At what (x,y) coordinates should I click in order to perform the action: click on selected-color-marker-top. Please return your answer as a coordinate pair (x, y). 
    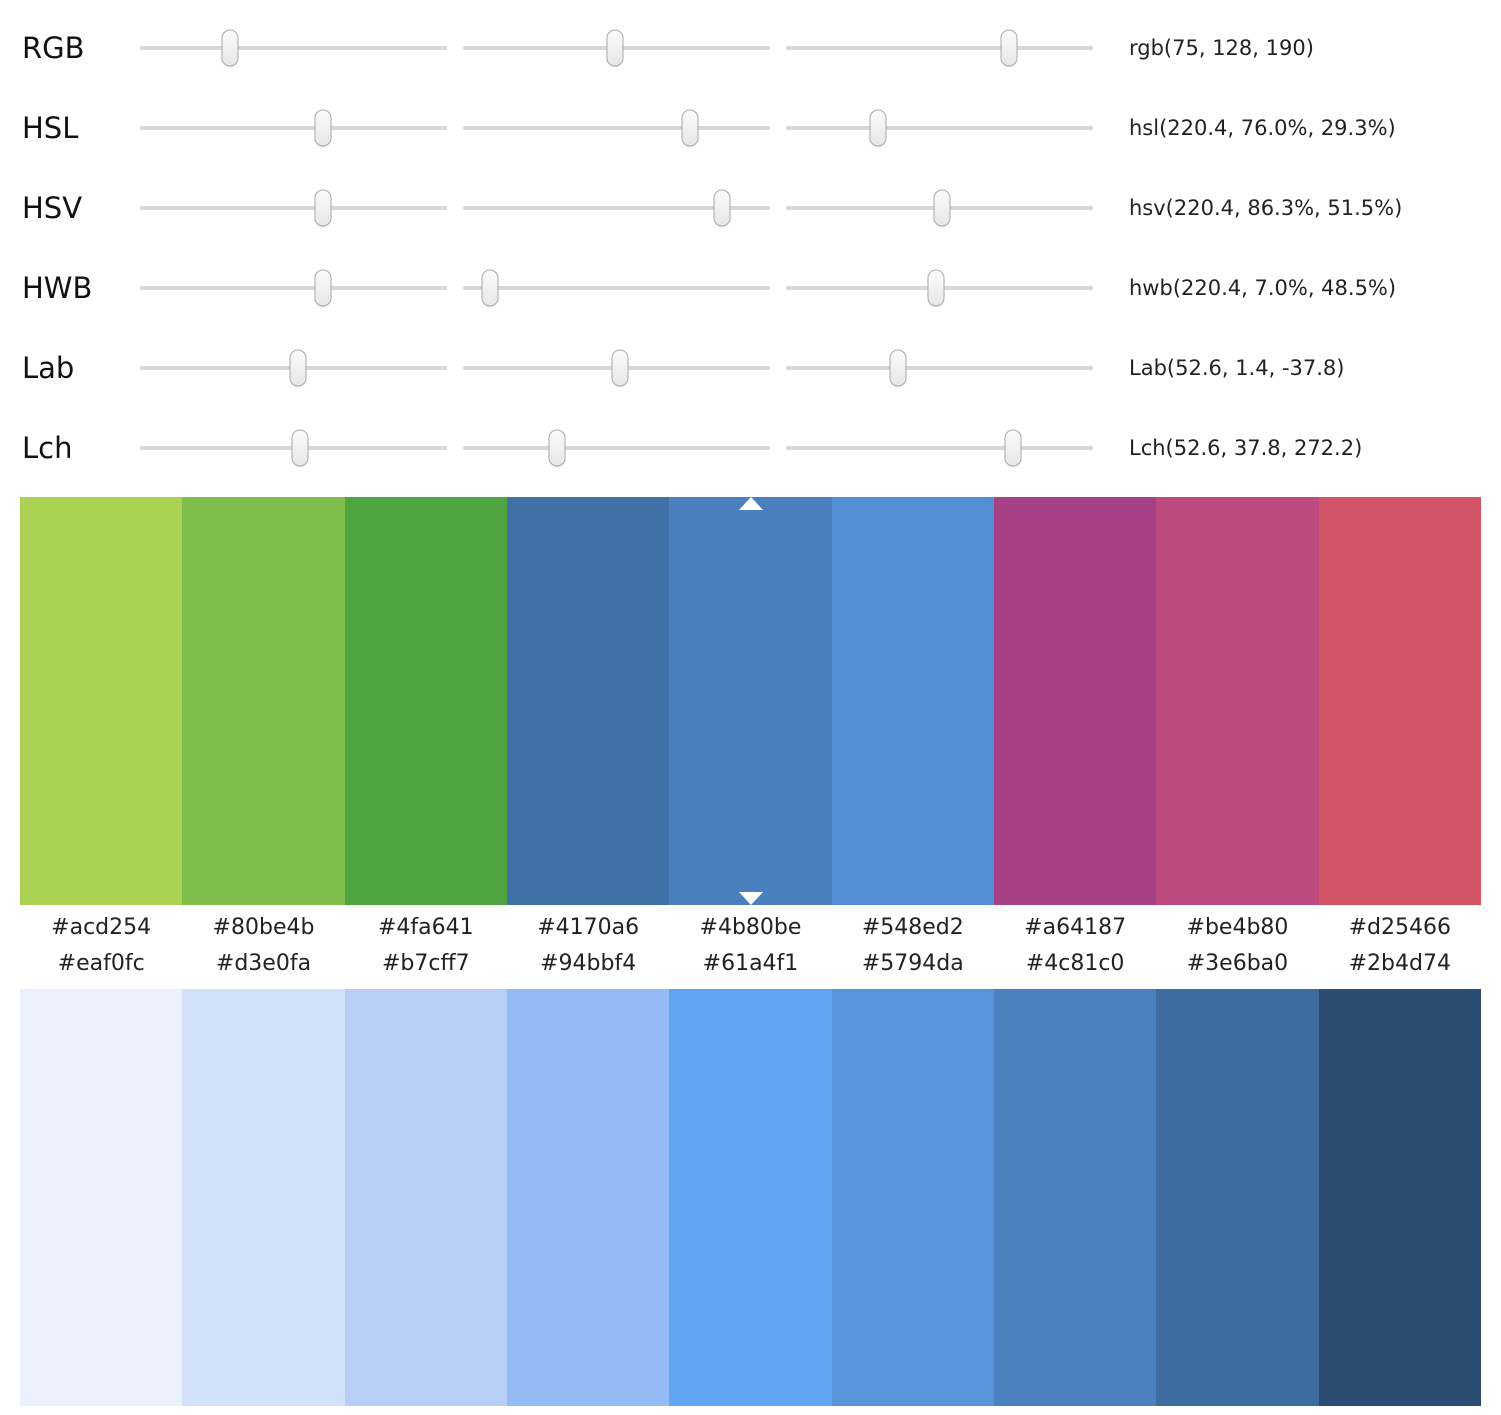
    Looking at the image, I should click on (750, 503).